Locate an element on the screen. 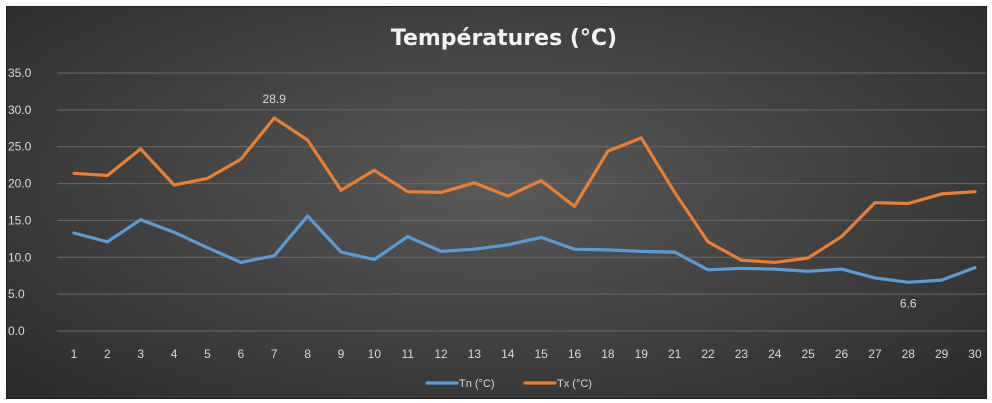  x-tick-label: 12 is located at coordinates (441, 354).